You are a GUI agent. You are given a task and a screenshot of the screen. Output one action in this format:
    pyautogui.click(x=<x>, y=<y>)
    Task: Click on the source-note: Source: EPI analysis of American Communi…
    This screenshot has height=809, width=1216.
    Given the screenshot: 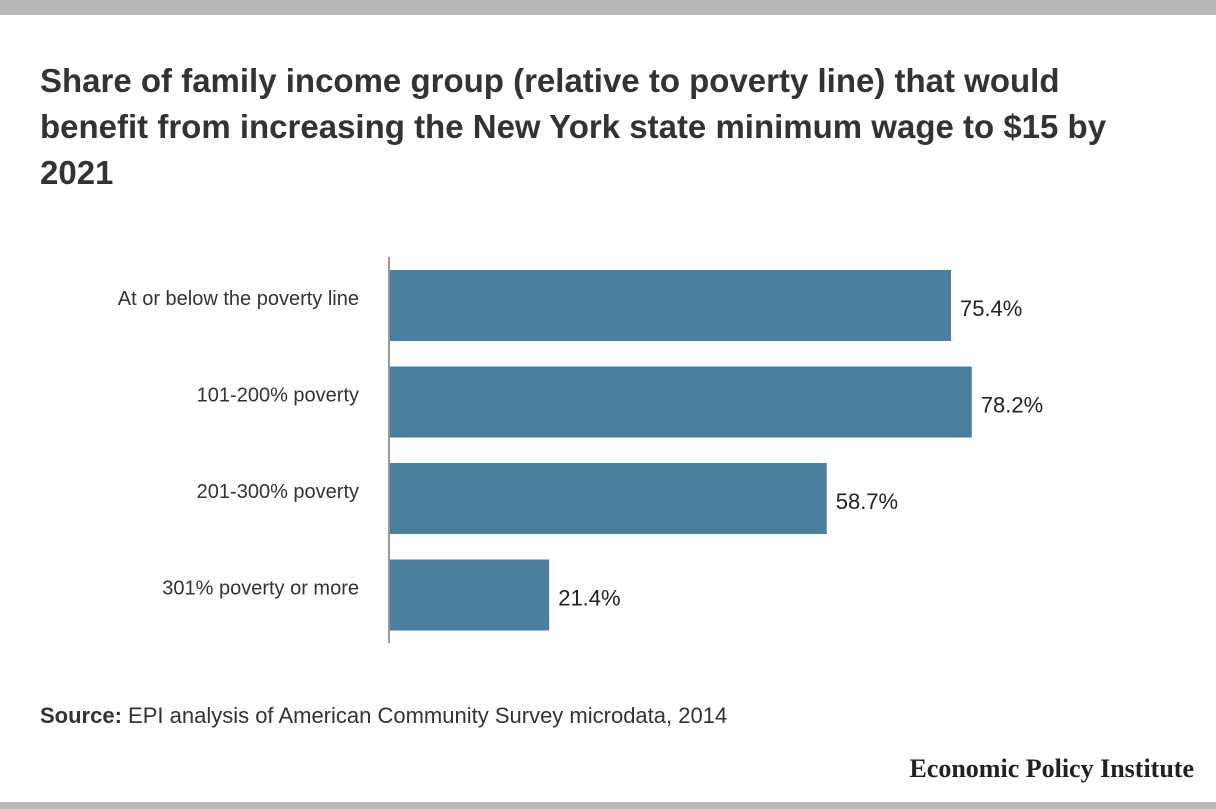 What is the action you would take?
    pyautogui.click(x=383, y=716)
    